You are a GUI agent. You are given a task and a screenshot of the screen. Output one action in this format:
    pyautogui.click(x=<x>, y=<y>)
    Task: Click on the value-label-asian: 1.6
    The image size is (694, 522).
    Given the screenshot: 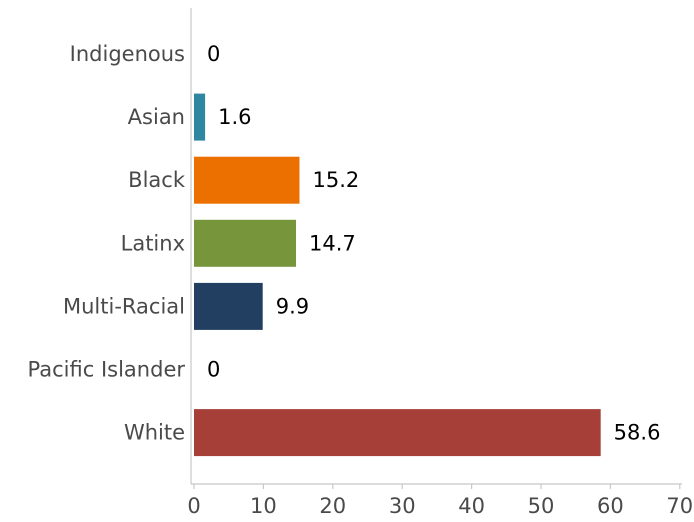 What is the action you would take?
    pyautogui.click(x=234, y=117)
    